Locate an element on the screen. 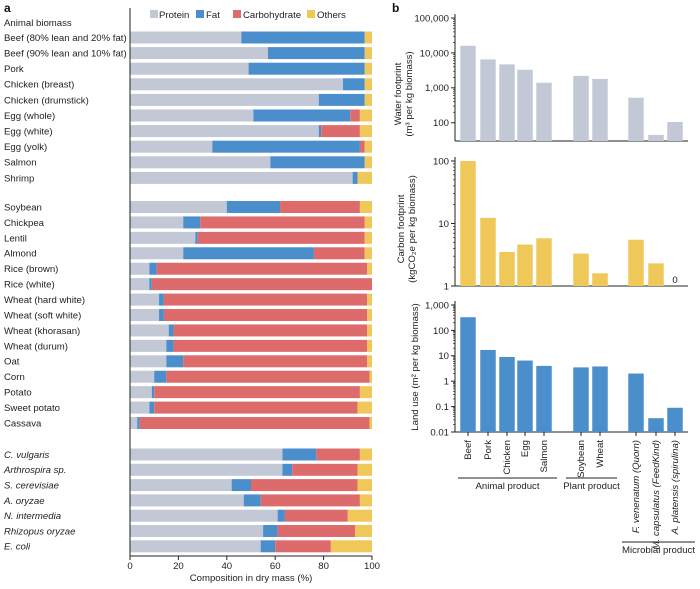 This screenshot has height=589, width=700. row-label: Wheat (hard white) is located at coordinates (44, 300).